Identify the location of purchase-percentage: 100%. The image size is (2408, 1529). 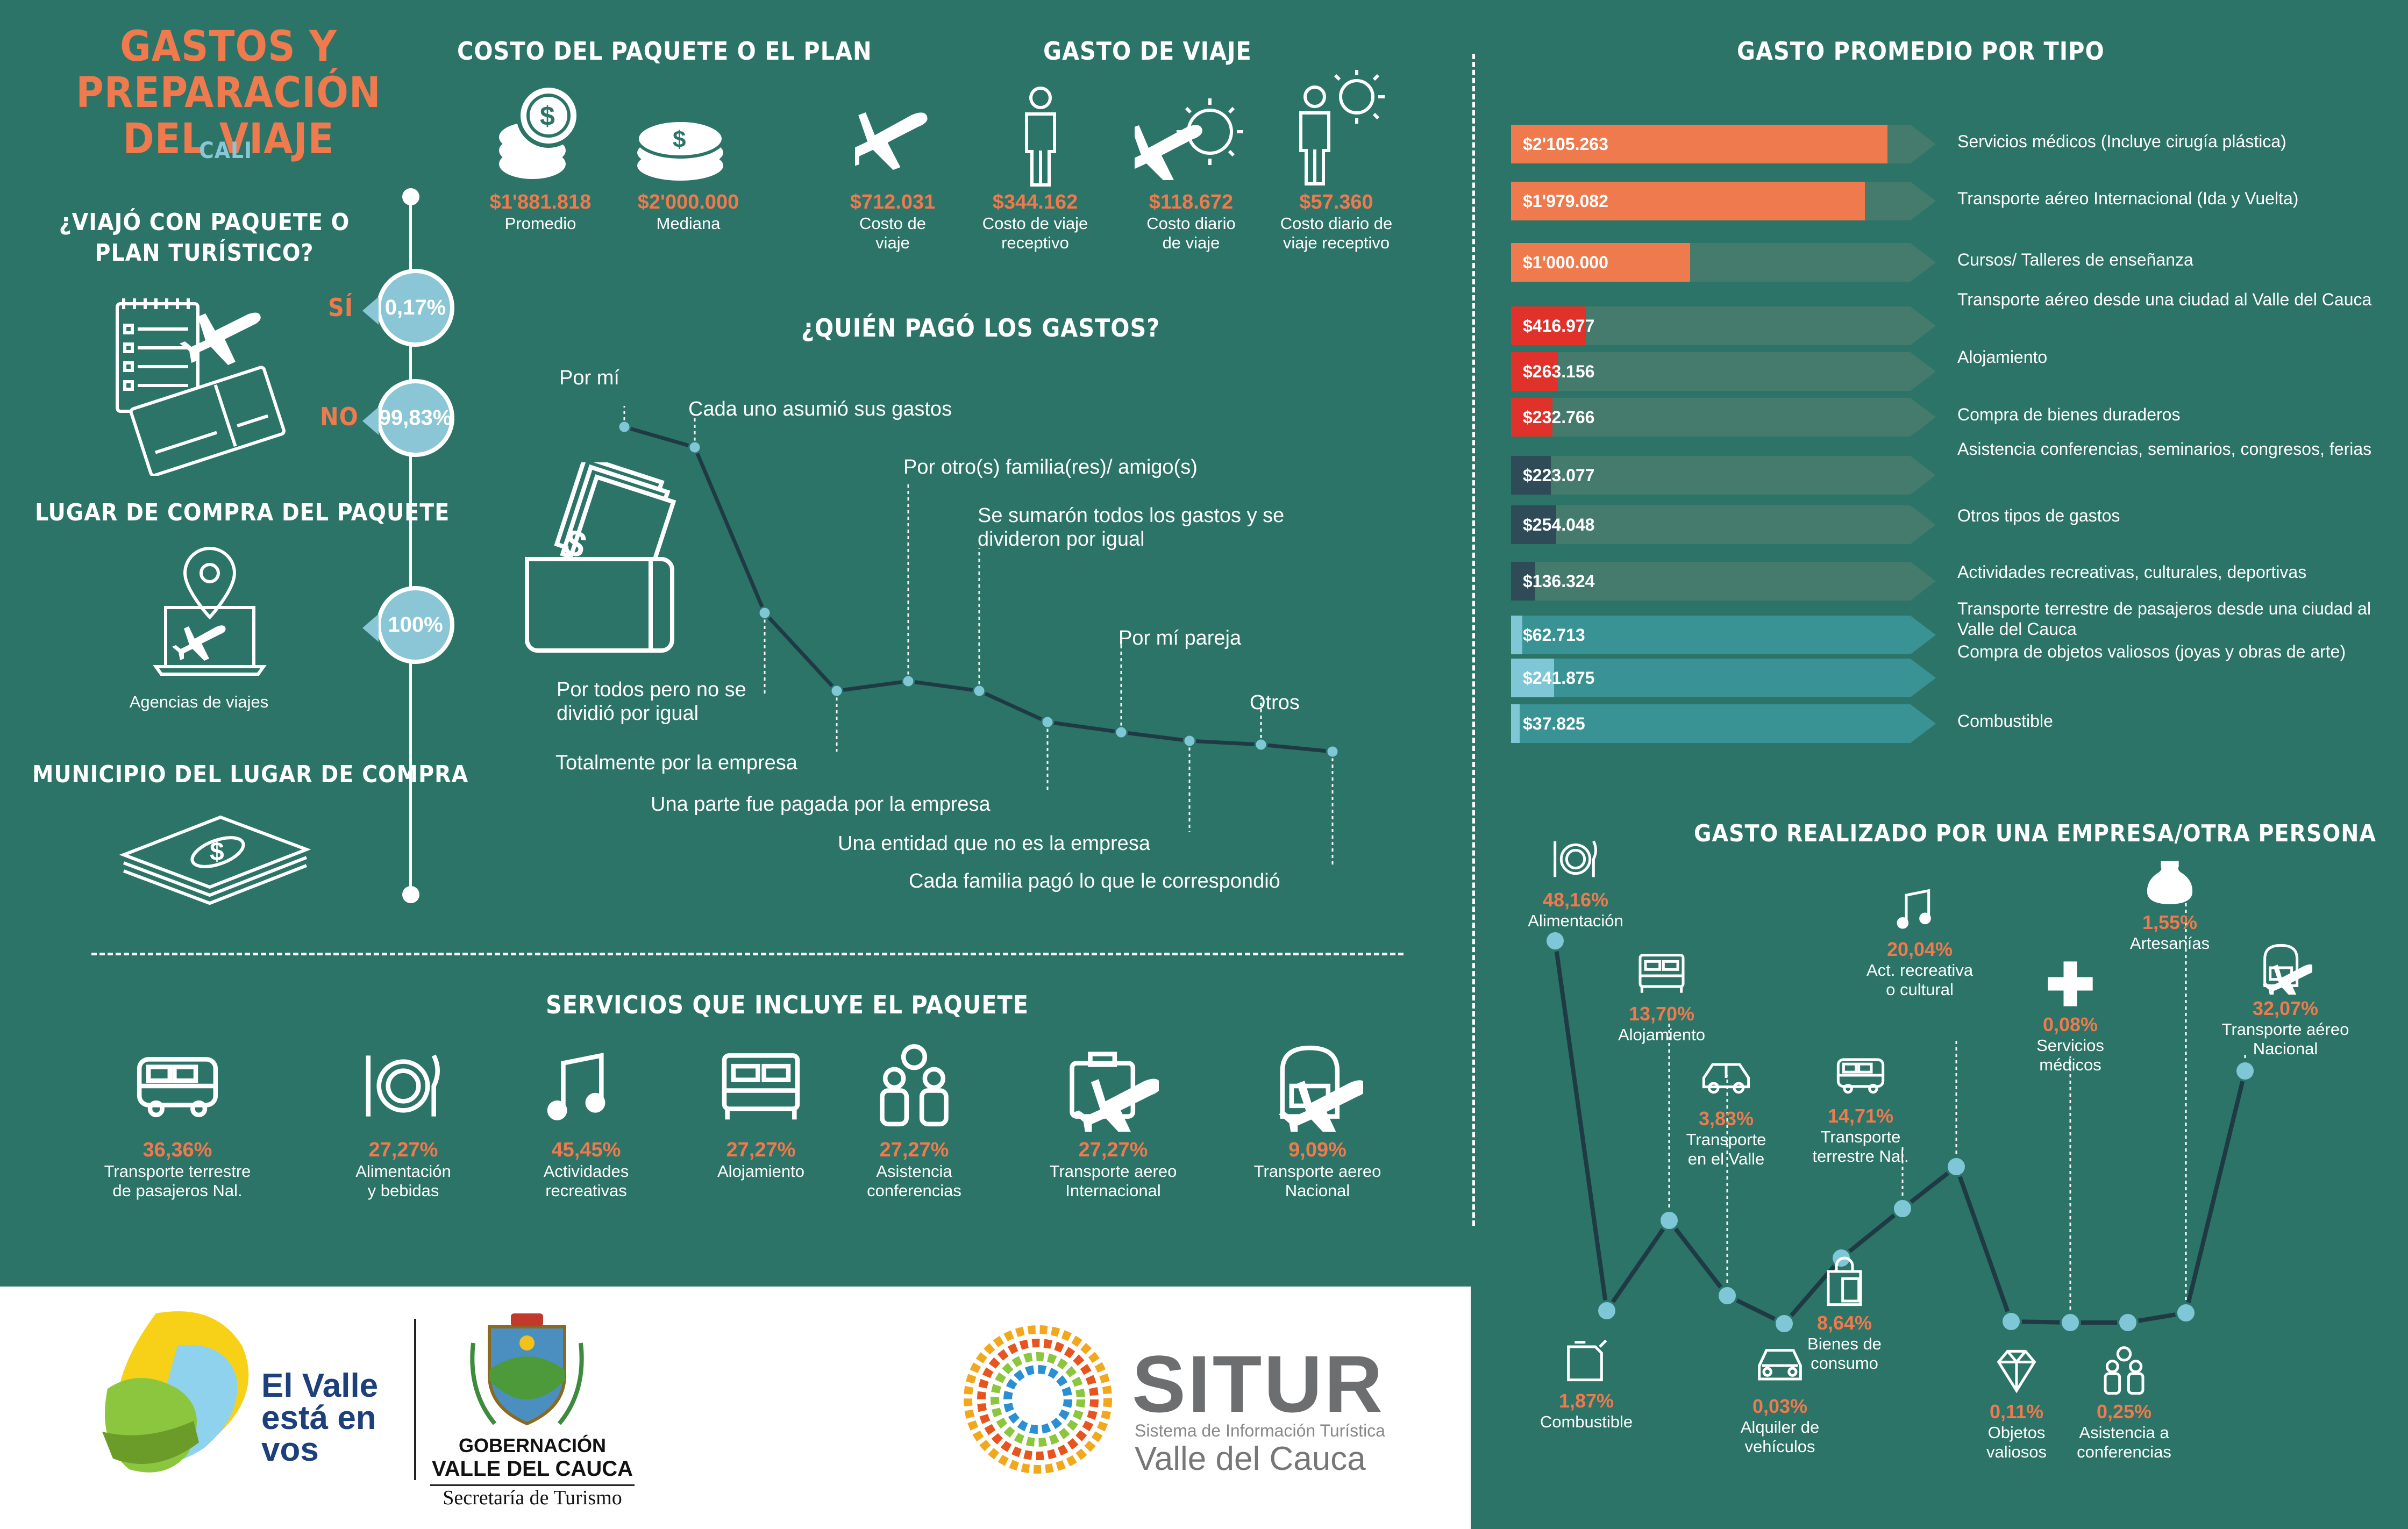
(415, 625).